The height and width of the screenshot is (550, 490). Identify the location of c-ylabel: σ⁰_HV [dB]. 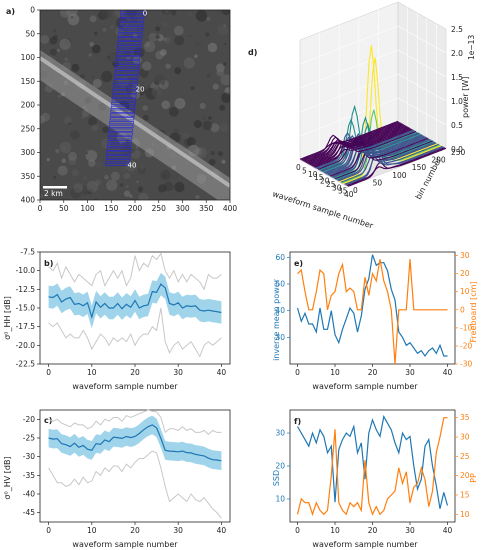
(7, 477).